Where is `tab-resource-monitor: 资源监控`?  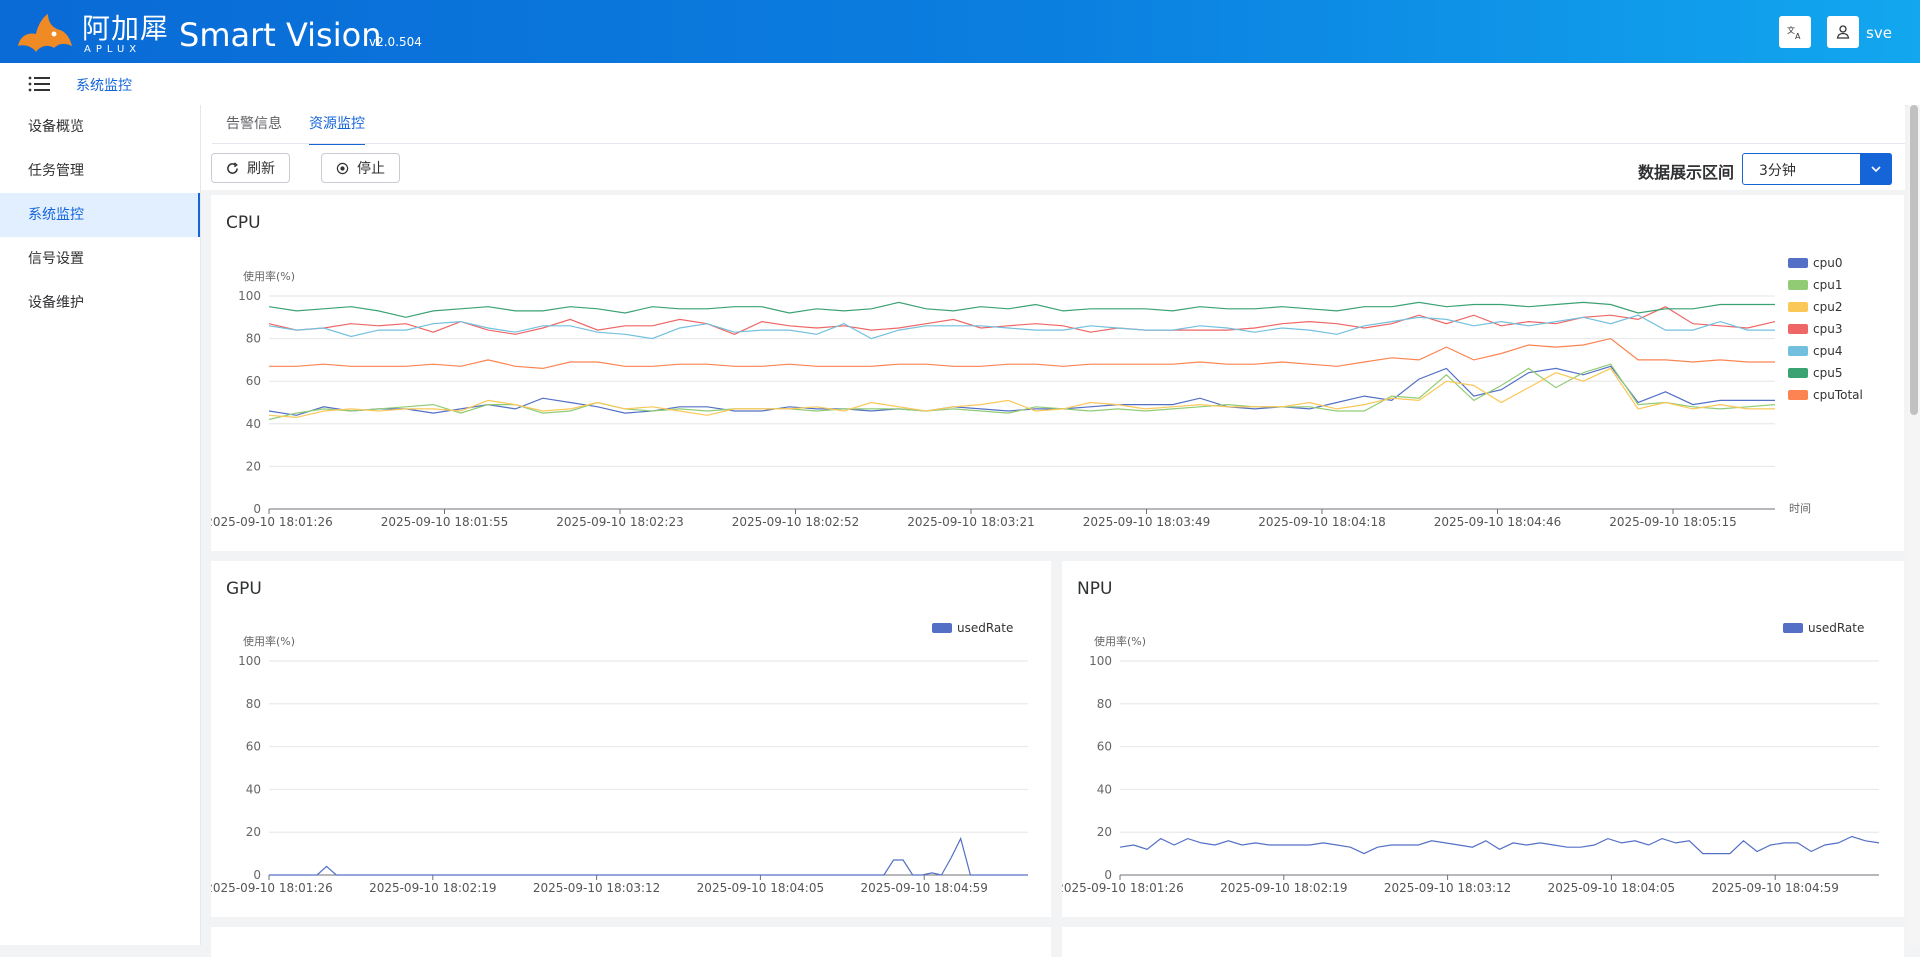 tab-resource-monitor: 资源监控 is located at coordinates (337, 125).